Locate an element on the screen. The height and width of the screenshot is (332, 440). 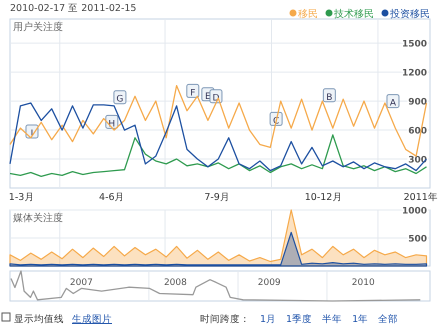
annotation: F is located at coordinates (193, 93).